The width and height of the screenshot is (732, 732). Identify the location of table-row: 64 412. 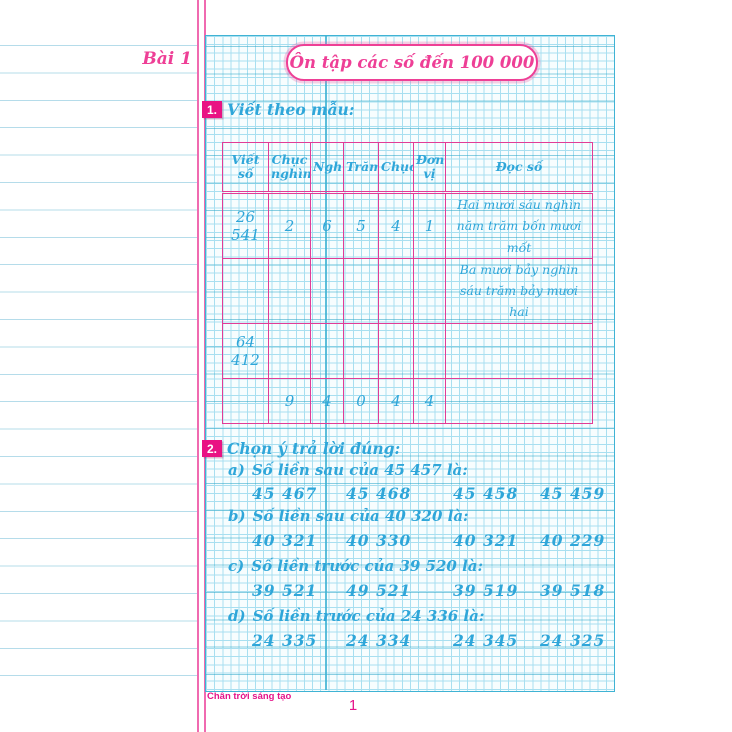
(407, 350).